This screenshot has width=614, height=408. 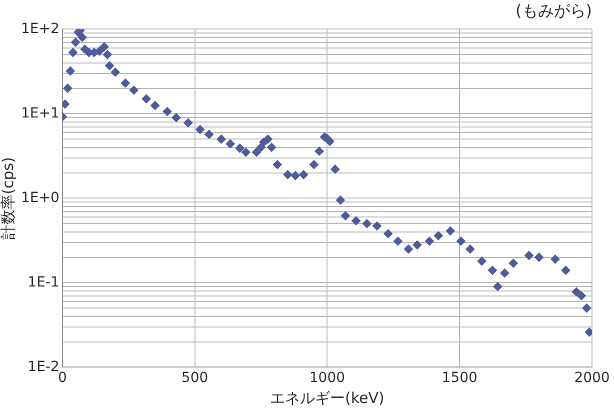 I want to click on y-tick-label: 1E+1, so click(x=40, y=113).